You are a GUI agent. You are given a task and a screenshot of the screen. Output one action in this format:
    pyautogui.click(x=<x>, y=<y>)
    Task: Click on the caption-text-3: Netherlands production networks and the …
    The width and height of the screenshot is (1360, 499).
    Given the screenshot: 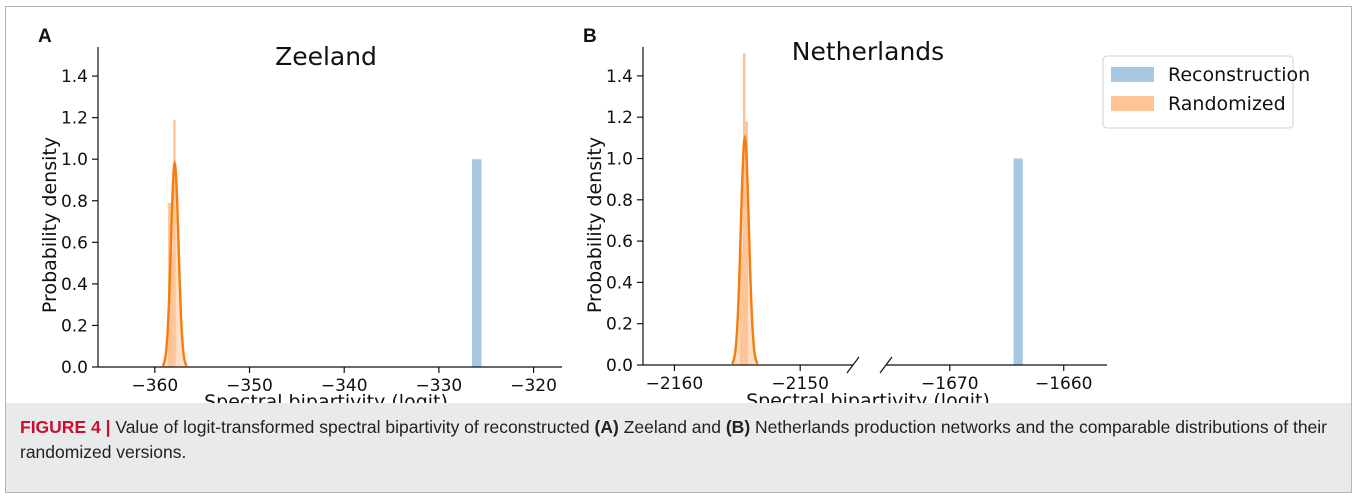 What is the action you would take?
    pyautogui.click(x=674, y=439)
    